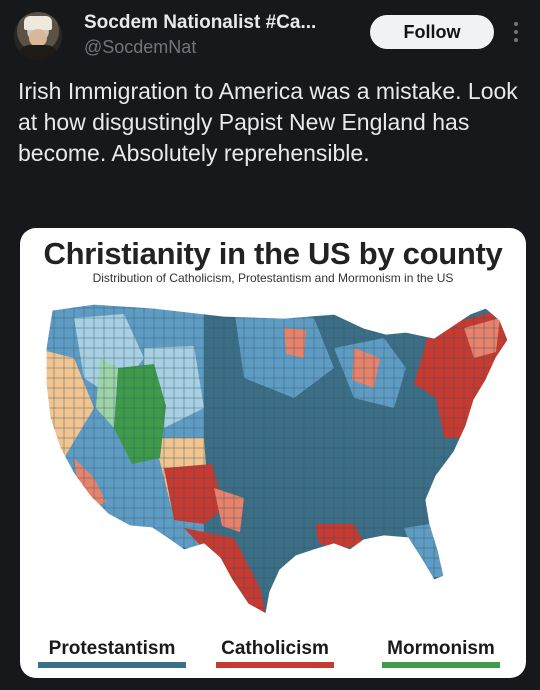 This screenshot has width=540, height=690. I want to click on legend-protestantism-label: Protestantism, so click(112, 648).